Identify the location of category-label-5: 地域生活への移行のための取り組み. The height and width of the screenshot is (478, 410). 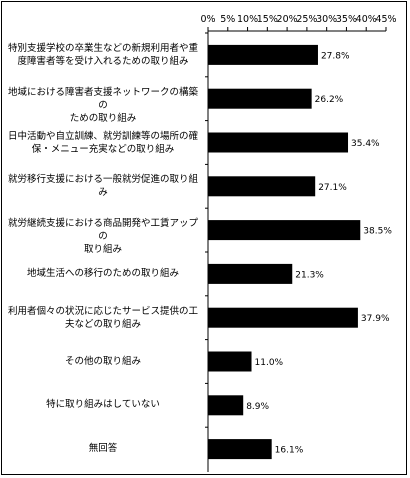
(103, 274).